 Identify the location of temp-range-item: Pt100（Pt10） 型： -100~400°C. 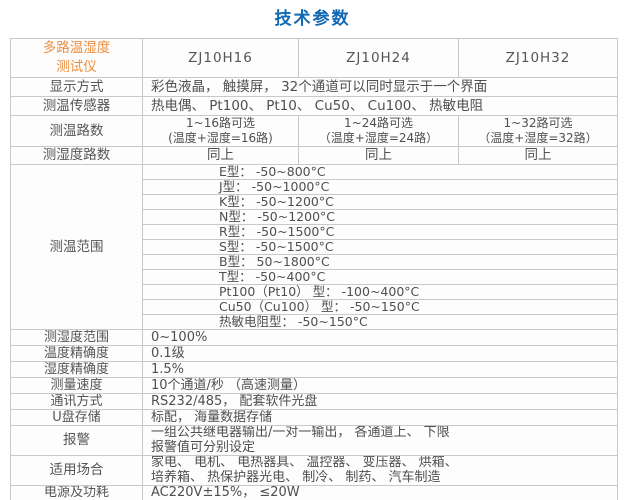
(380, 292).